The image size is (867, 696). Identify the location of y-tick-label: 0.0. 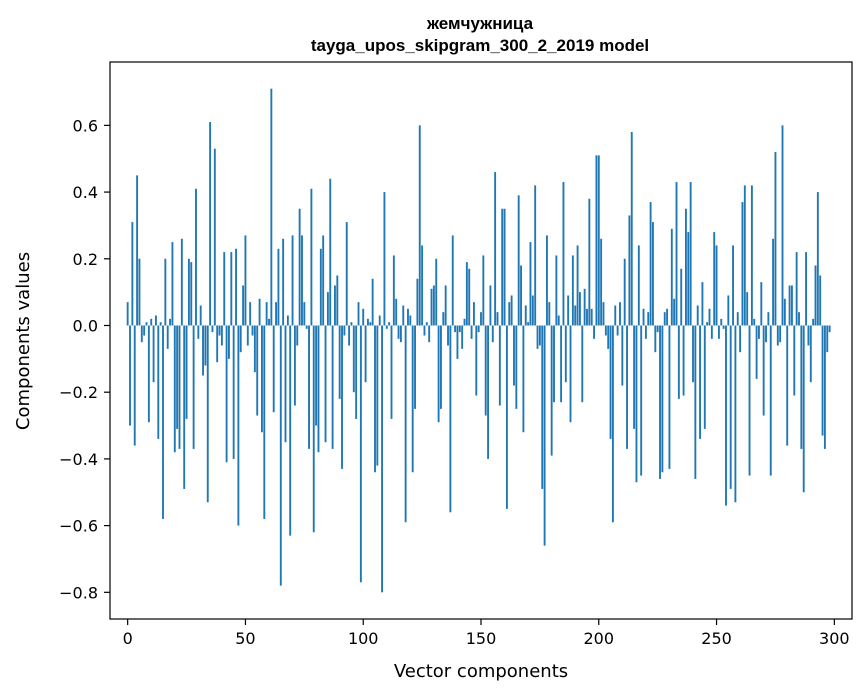
(85, 325).